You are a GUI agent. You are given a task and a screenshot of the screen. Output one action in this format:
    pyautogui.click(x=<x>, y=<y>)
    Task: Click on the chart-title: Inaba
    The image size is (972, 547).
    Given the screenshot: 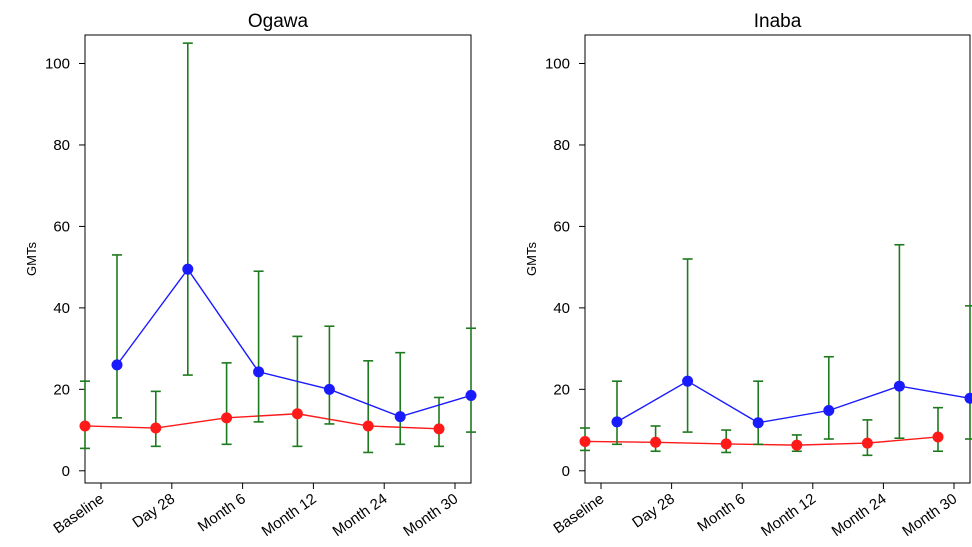 What is the action you would take?
    pyautogui.click(x=778, y=21)
    